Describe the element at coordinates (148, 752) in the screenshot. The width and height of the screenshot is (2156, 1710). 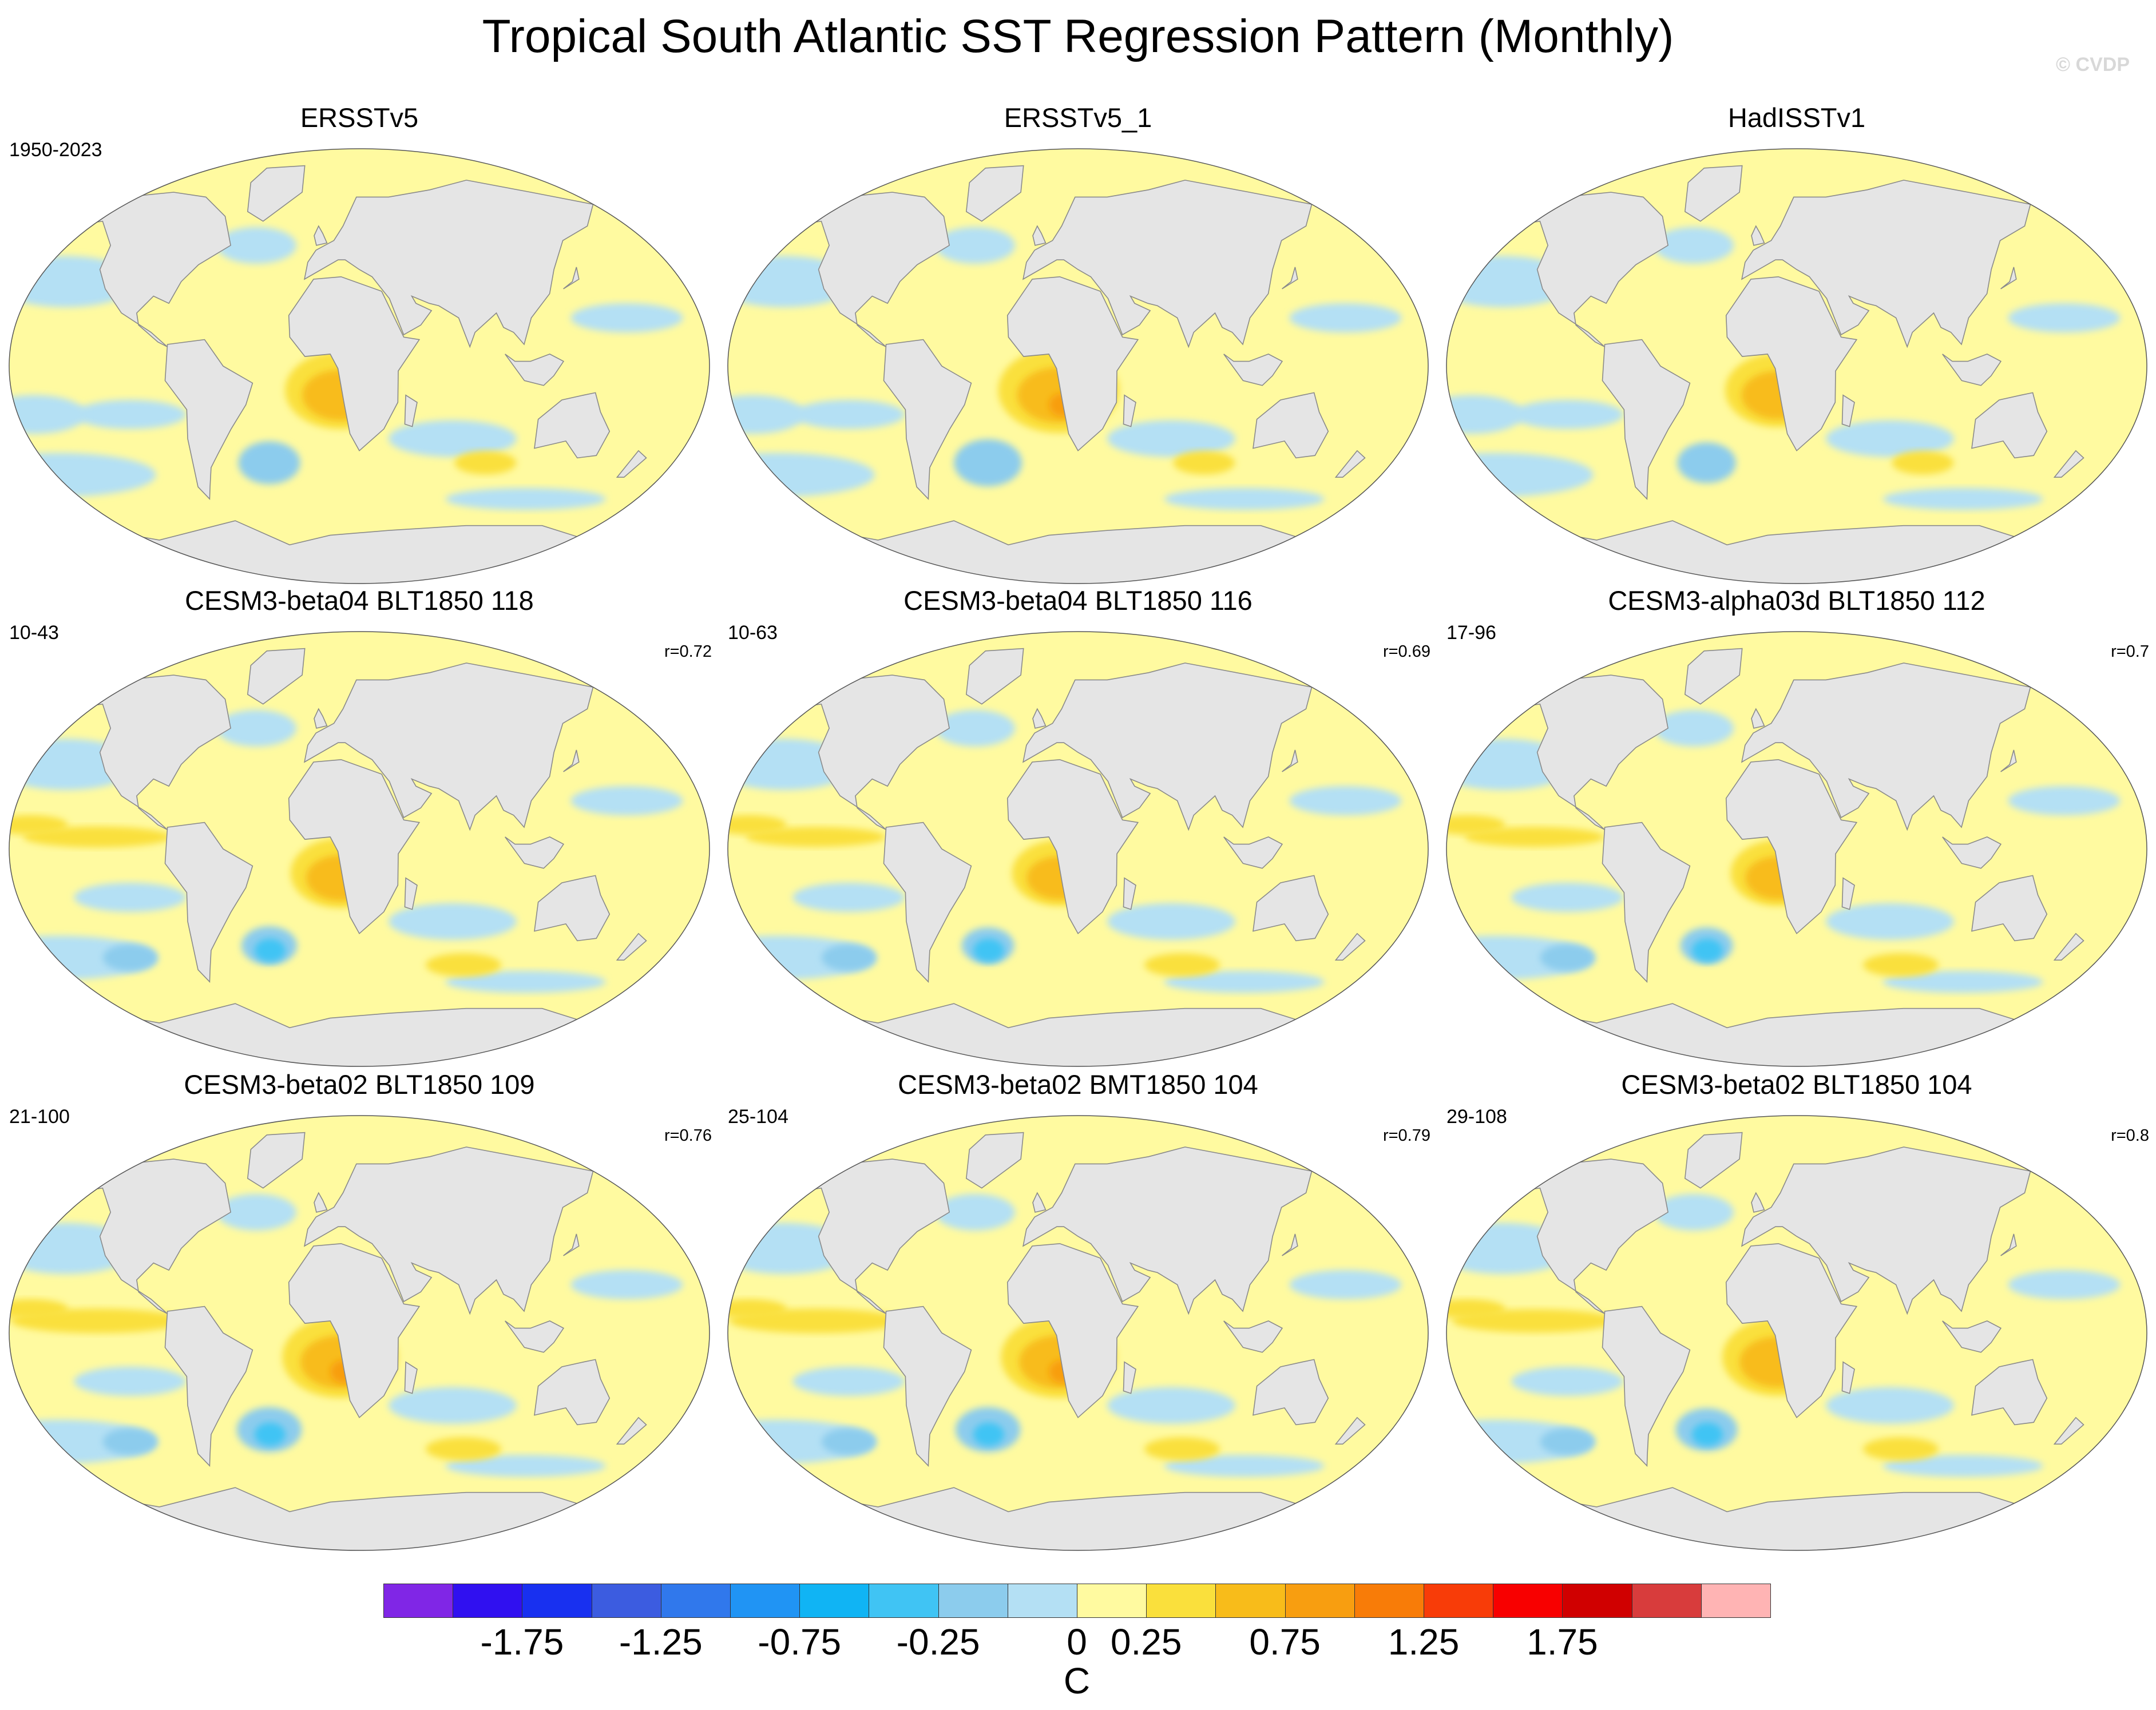
I see `north-america-land` at that location.